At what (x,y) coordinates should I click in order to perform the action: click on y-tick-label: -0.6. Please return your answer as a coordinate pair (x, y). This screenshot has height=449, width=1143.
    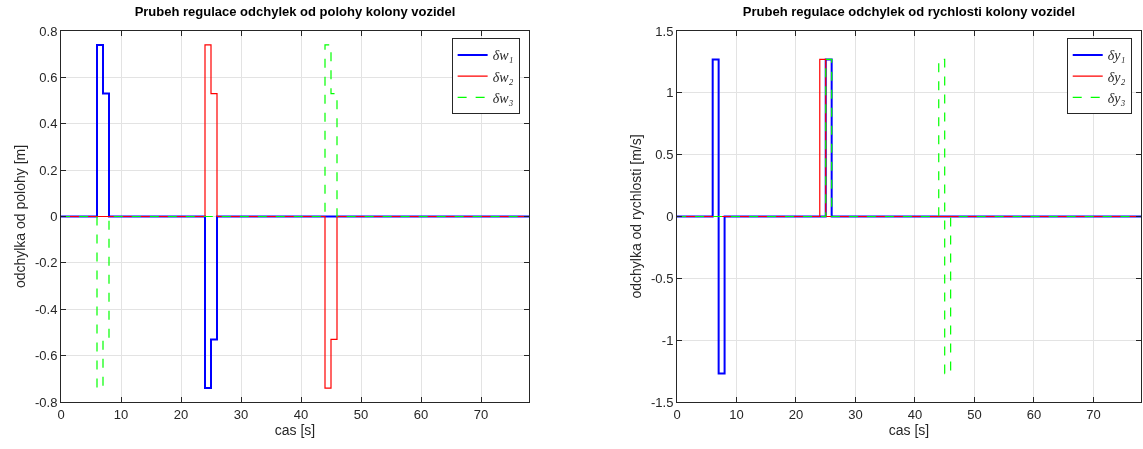
    Looking at the image, I should click on (46, 356).